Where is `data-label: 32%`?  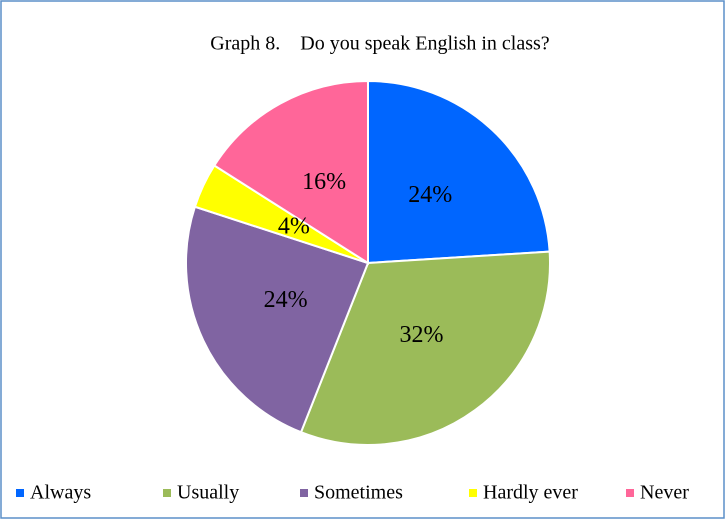
data-label: 32% is located at coordinates (421, 335).